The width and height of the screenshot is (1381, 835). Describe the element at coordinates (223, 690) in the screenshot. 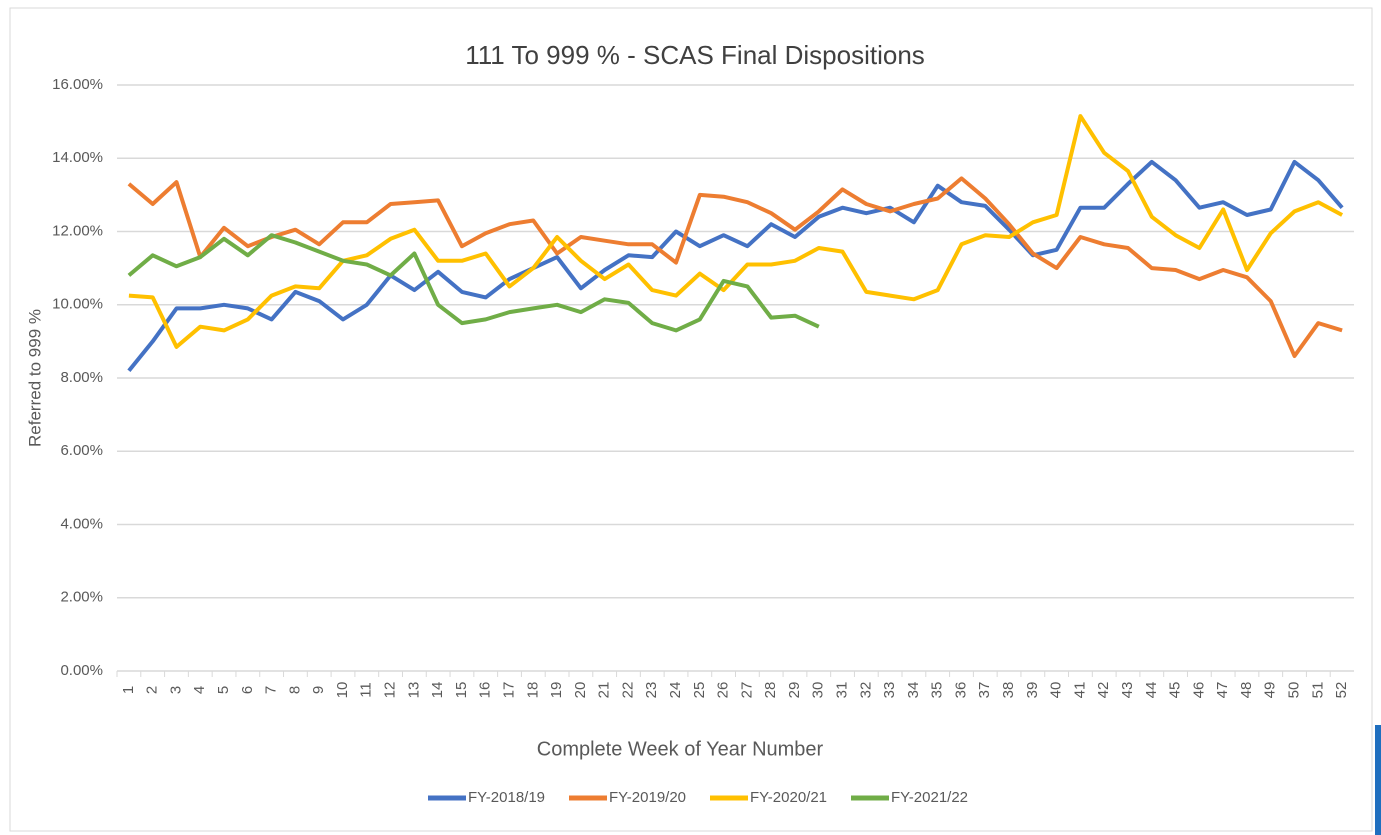

I see `x-tick-label: 5` at that location.